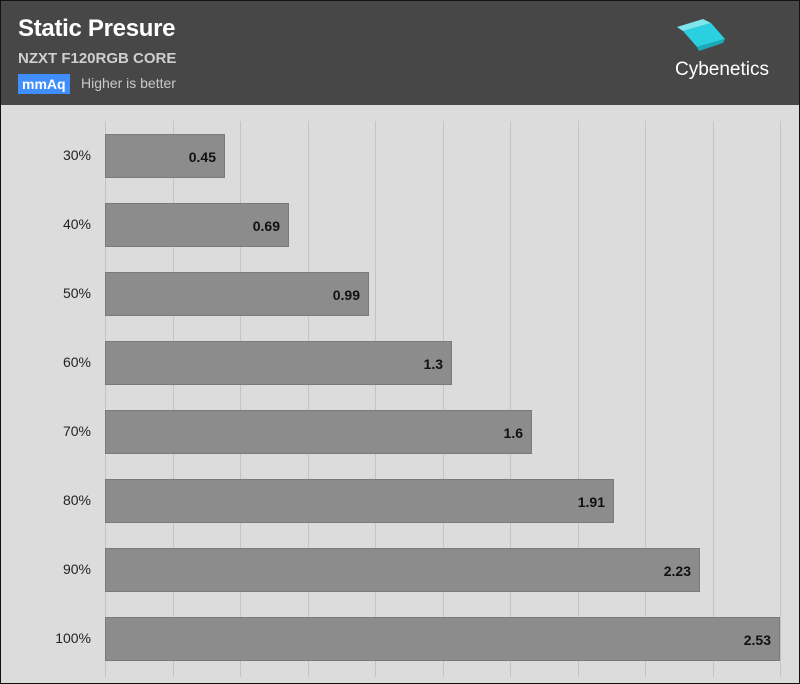 The height and width of the screenshot is (684, 800). I want to click on bar-value-label: 2.53, so click(757, 640).